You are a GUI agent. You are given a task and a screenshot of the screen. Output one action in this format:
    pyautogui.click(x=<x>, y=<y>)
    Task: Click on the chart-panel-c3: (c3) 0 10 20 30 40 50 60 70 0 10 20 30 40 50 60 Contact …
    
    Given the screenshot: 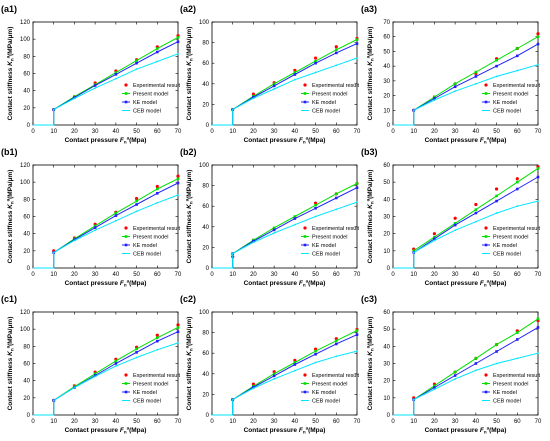 What is the action you would take?
    pyautogui.click(x=451, y=364)
    